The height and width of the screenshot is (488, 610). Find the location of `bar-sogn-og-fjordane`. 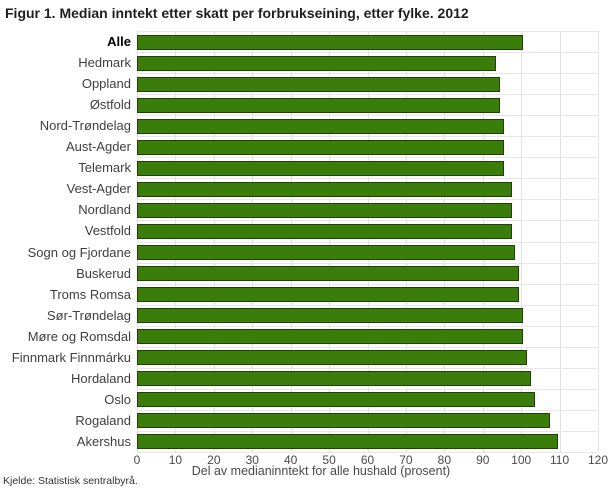

bar-sogn-og-fjordane is located at coordinates (326, 252).